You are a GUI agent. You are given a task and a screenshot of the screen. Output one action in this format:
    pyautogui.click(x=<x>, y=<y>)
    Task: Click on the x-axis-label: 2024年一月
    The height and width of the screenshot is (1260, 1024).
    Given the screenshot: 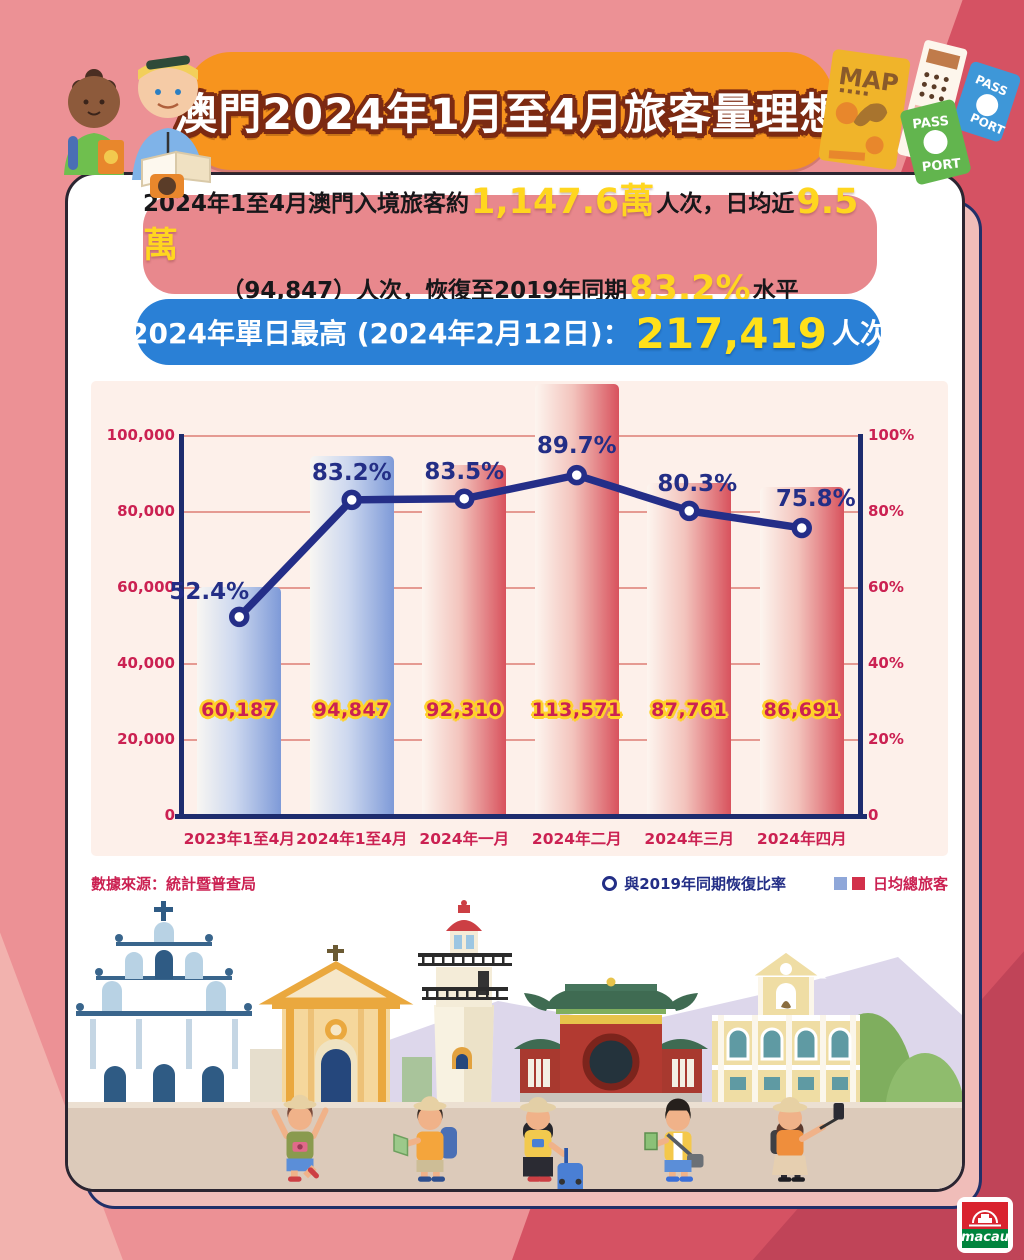 What is the action you would take?
    pyautogui.click(x=464, y=839)
    